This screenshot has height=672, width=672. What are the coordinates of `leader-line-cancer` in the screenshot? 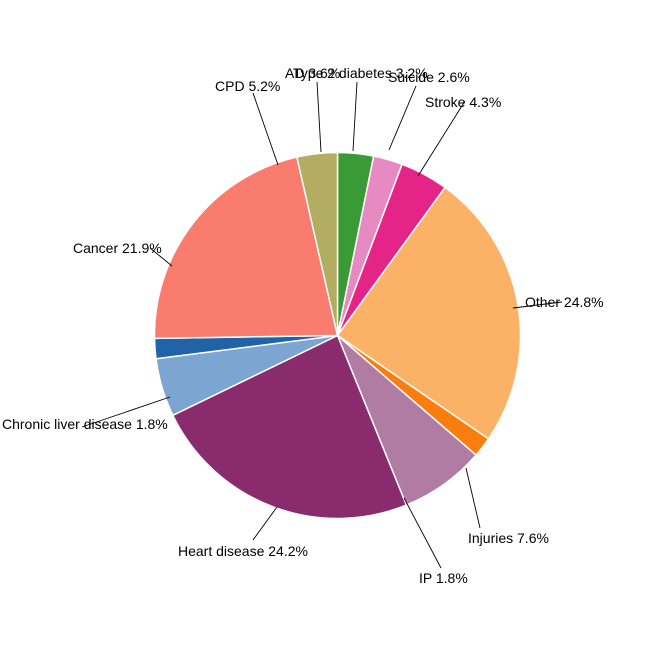 It's located at (161, 257).